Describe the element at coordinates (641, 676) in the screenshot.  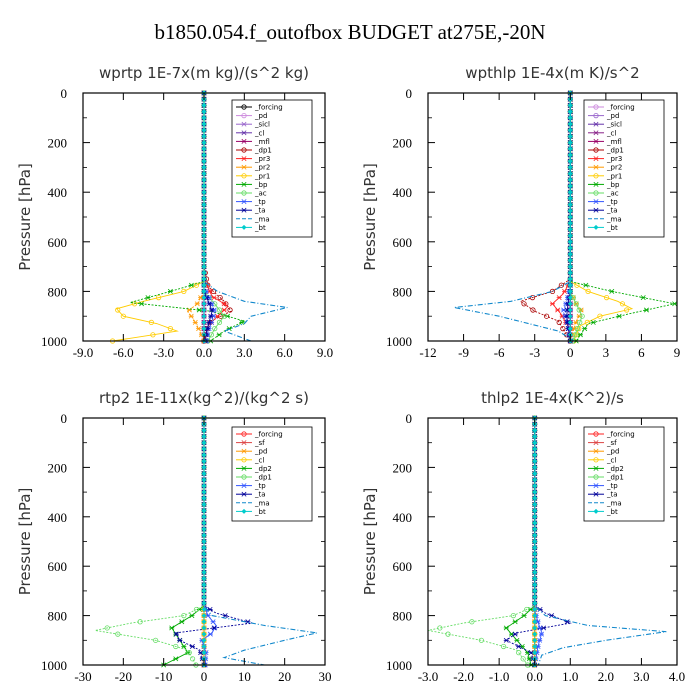
I see `x-tick-label: 3.0` at that location.